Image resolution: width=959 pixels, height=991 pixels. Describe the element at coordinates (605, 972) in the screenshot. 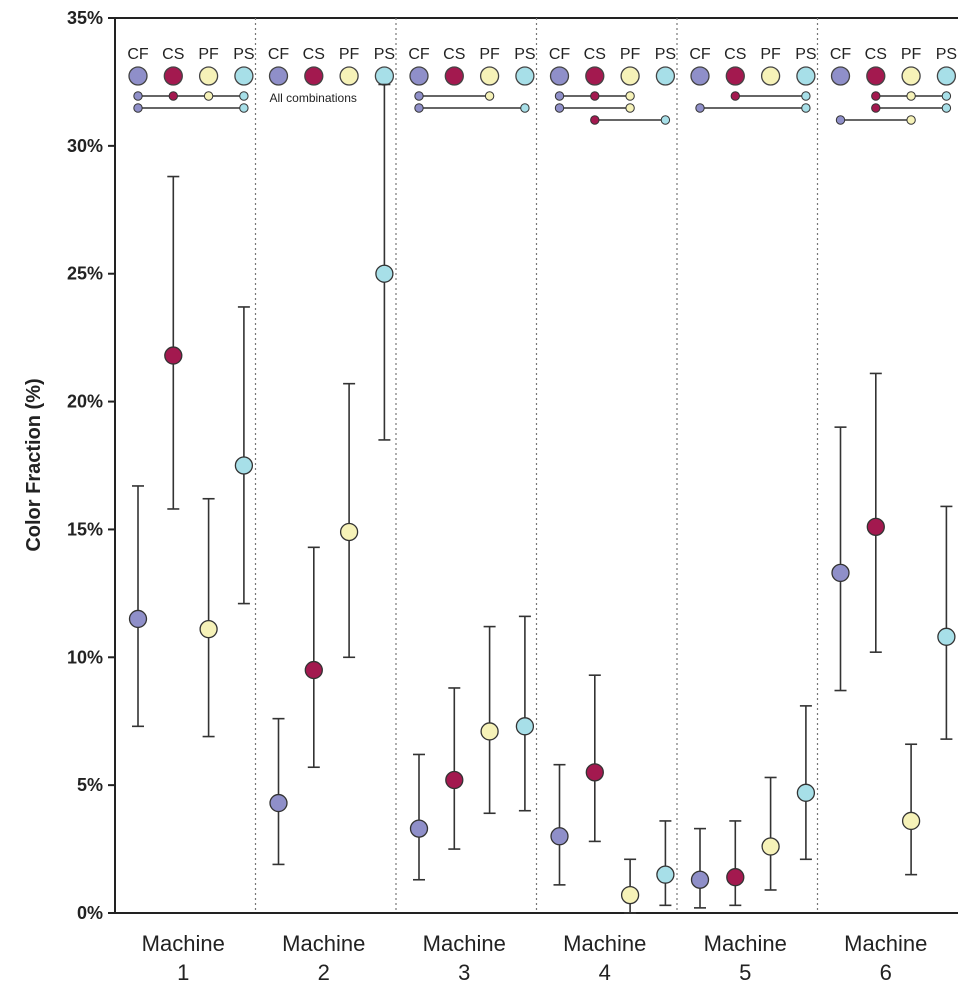

I see `x-category-number: 4` at that location.